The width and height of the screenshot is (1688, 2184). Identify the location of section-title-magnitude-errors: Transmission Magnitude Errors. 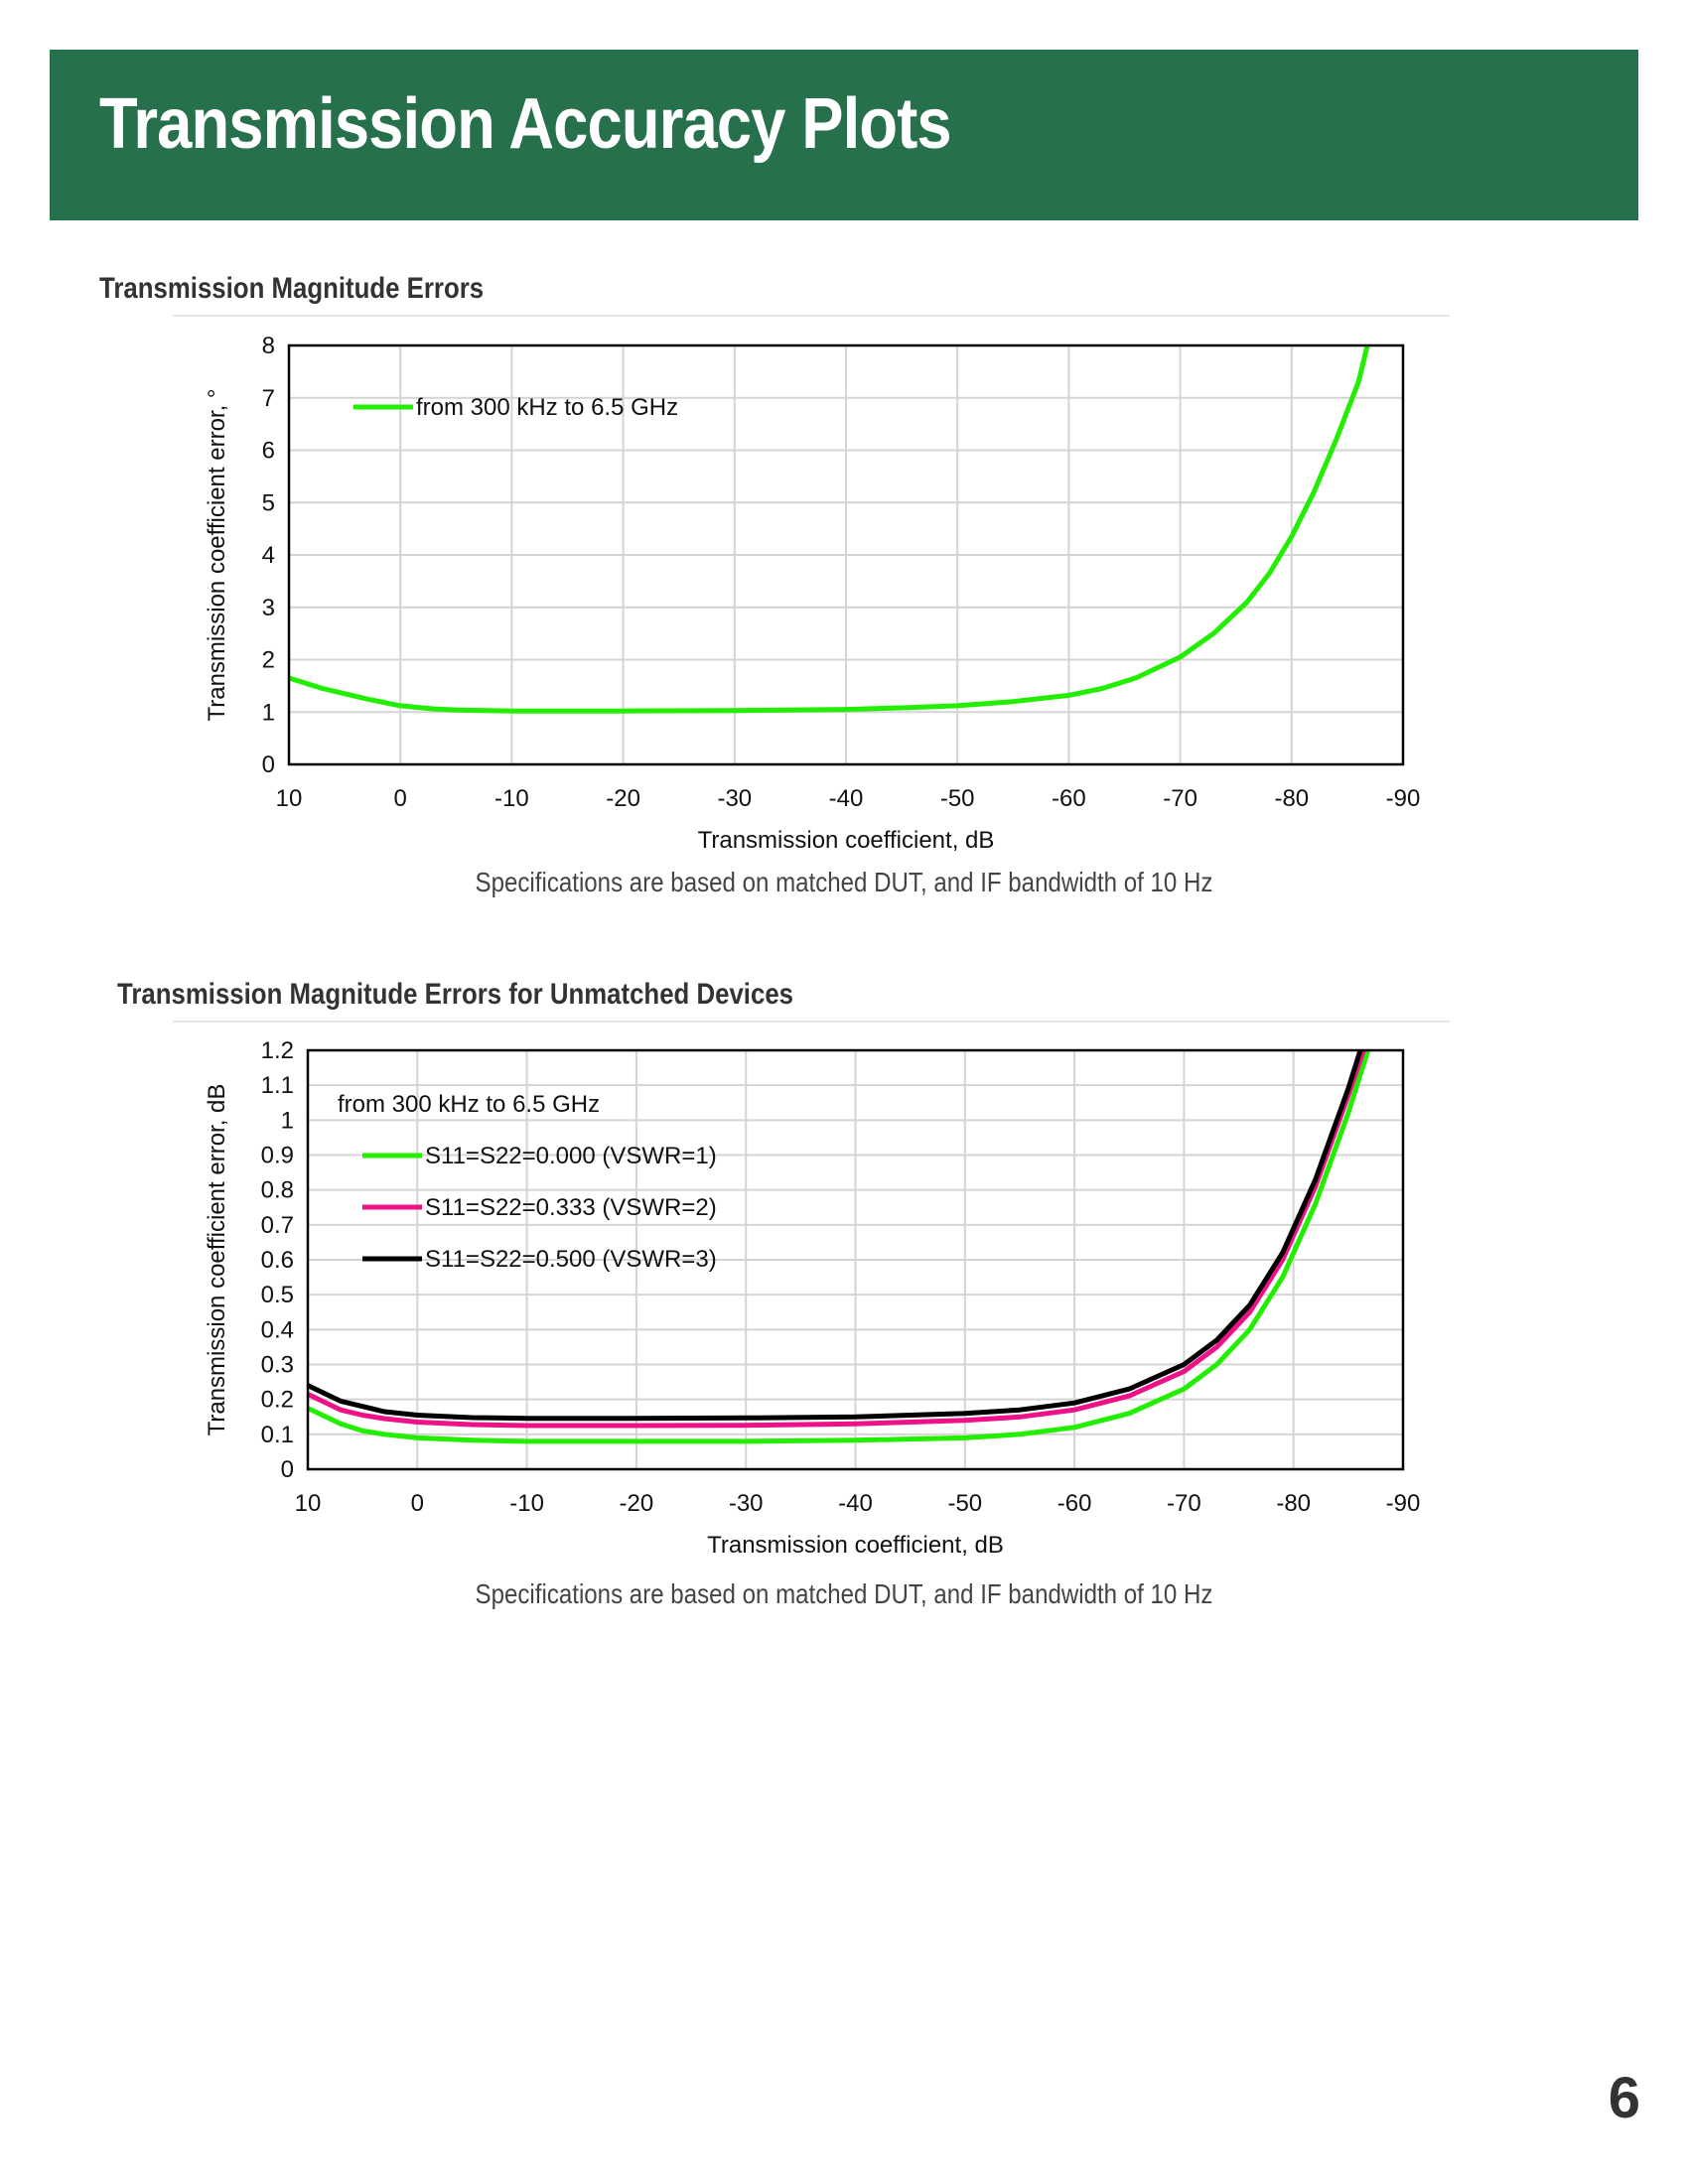
(292, 288).